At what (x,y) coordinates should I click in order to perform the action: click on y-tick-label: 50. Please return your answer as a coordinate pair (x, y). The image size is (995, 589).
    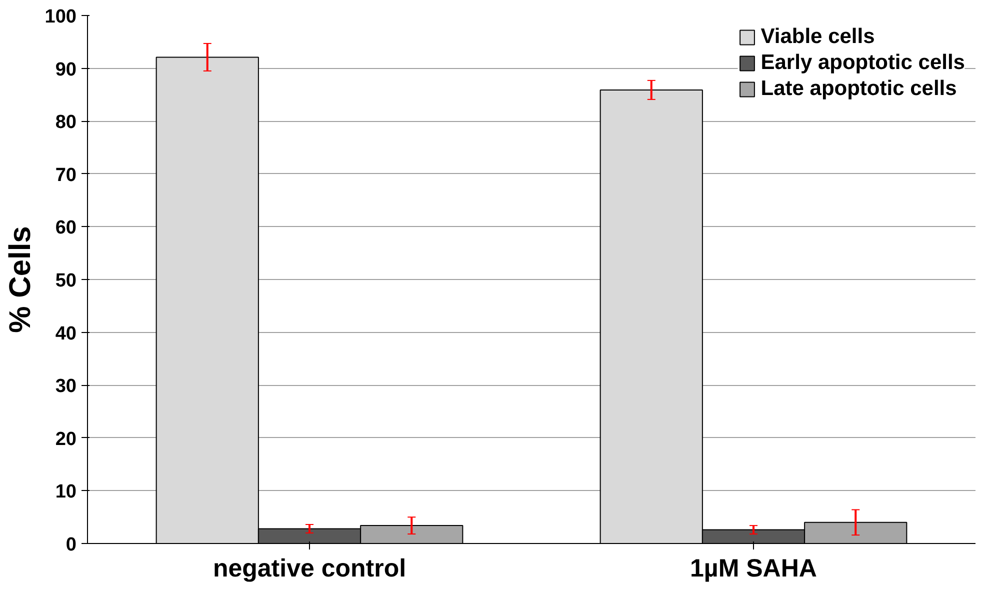
    Looking at the image, I should click on (66, 281).